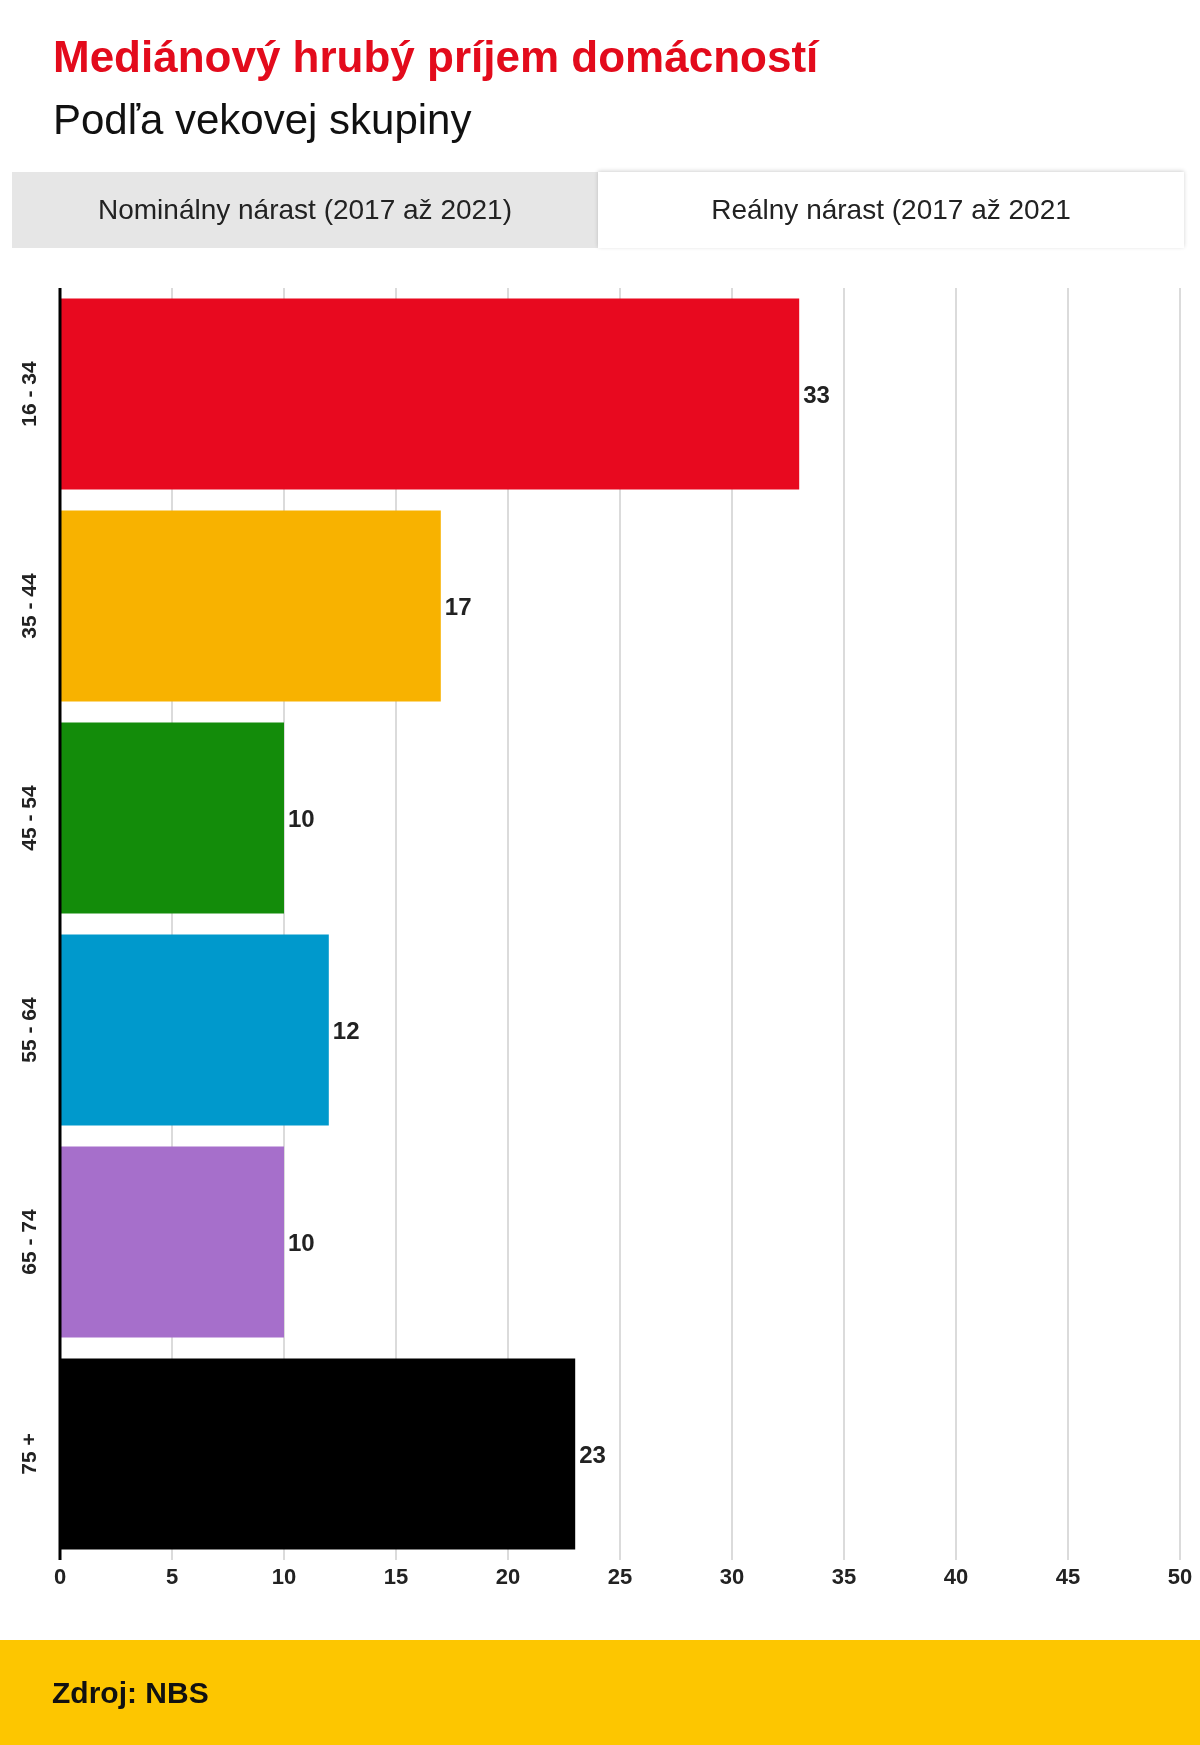 This screenshot has height=1745, width=1200. I want to click on x-tick-label: 25, so click(620, 1576).